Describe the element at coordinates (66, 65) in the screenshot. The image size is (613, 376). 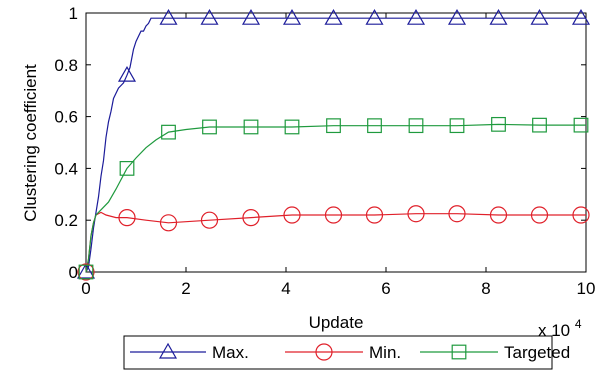
I see `y-tick-label: 0.8` at that location.